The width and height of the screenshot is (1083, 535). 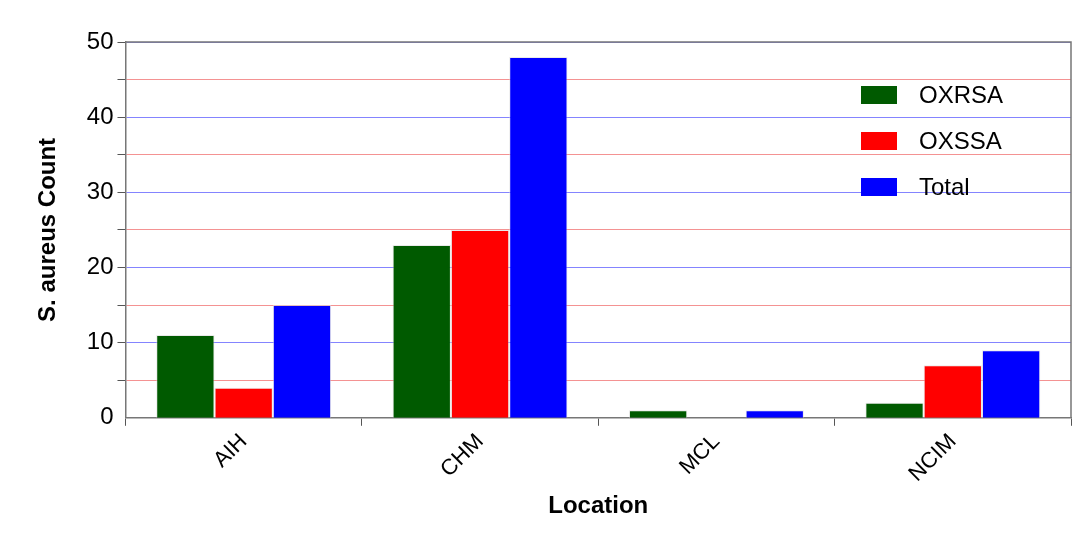 I want to click on y-tick-label: 30, so click(x=100, y=190).